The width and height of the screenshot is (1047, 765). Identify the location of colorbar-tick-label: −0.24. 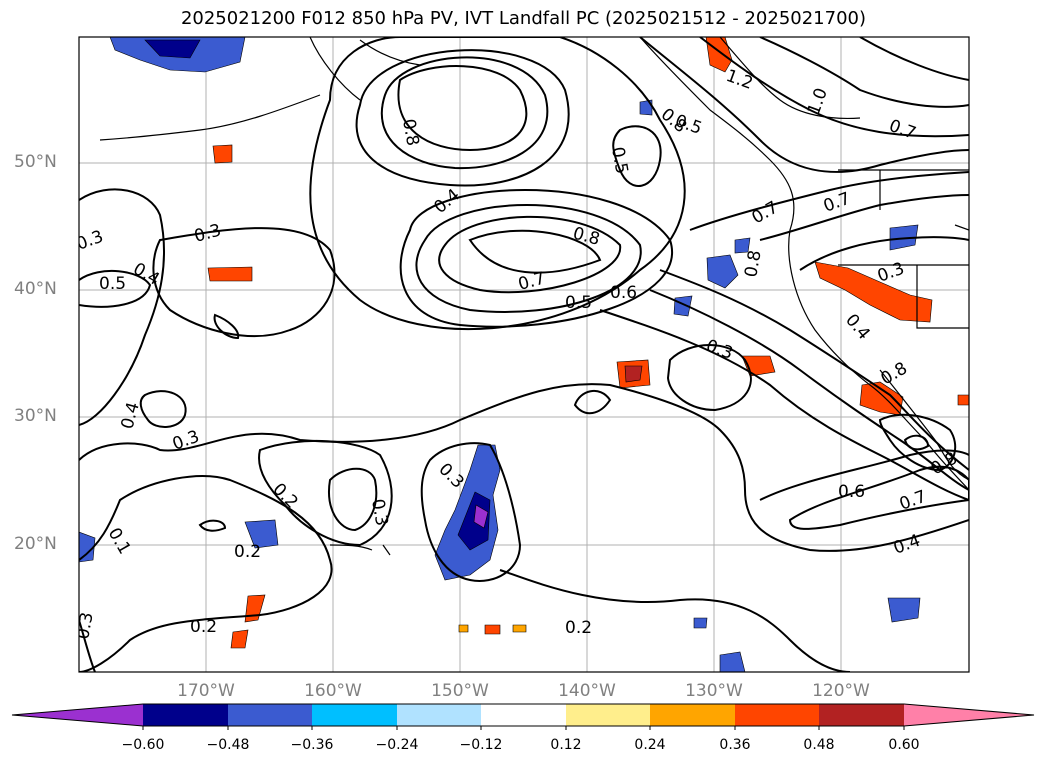
(397, 745).